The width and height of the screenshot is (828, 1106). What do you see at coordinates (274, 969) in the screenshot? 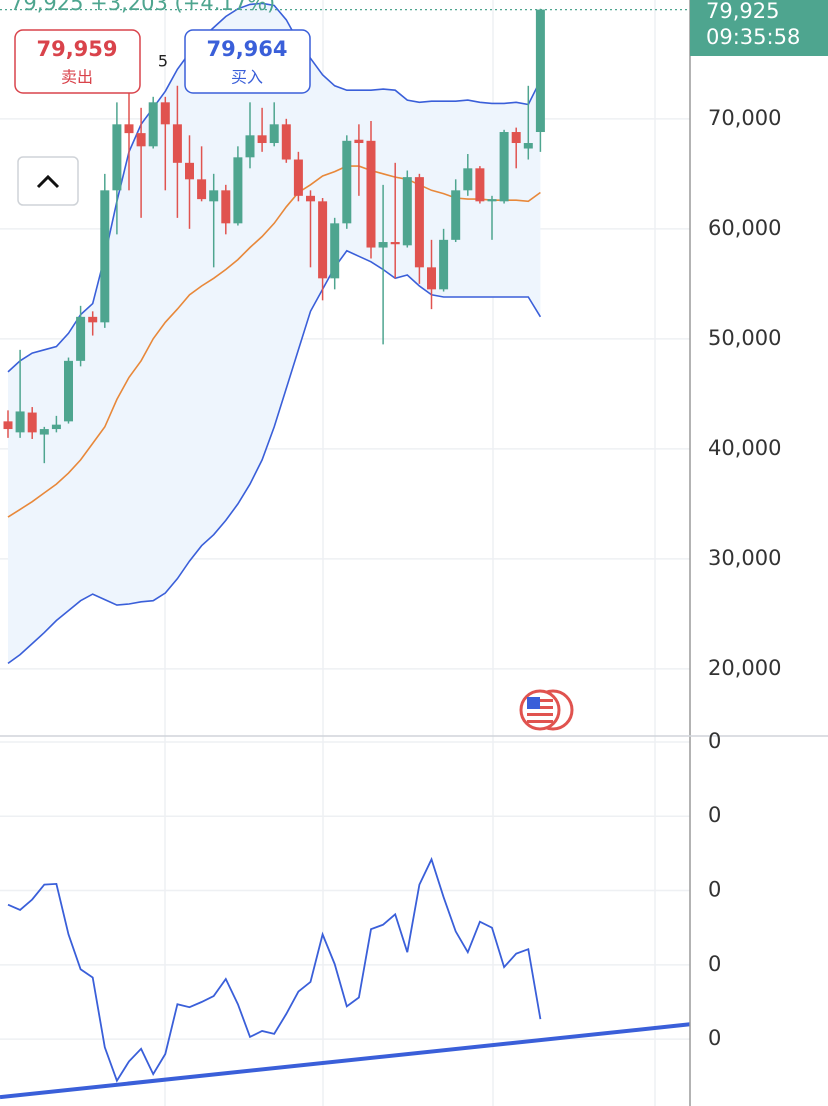
I see `oscillator-line` at bounding box center [274, 969].